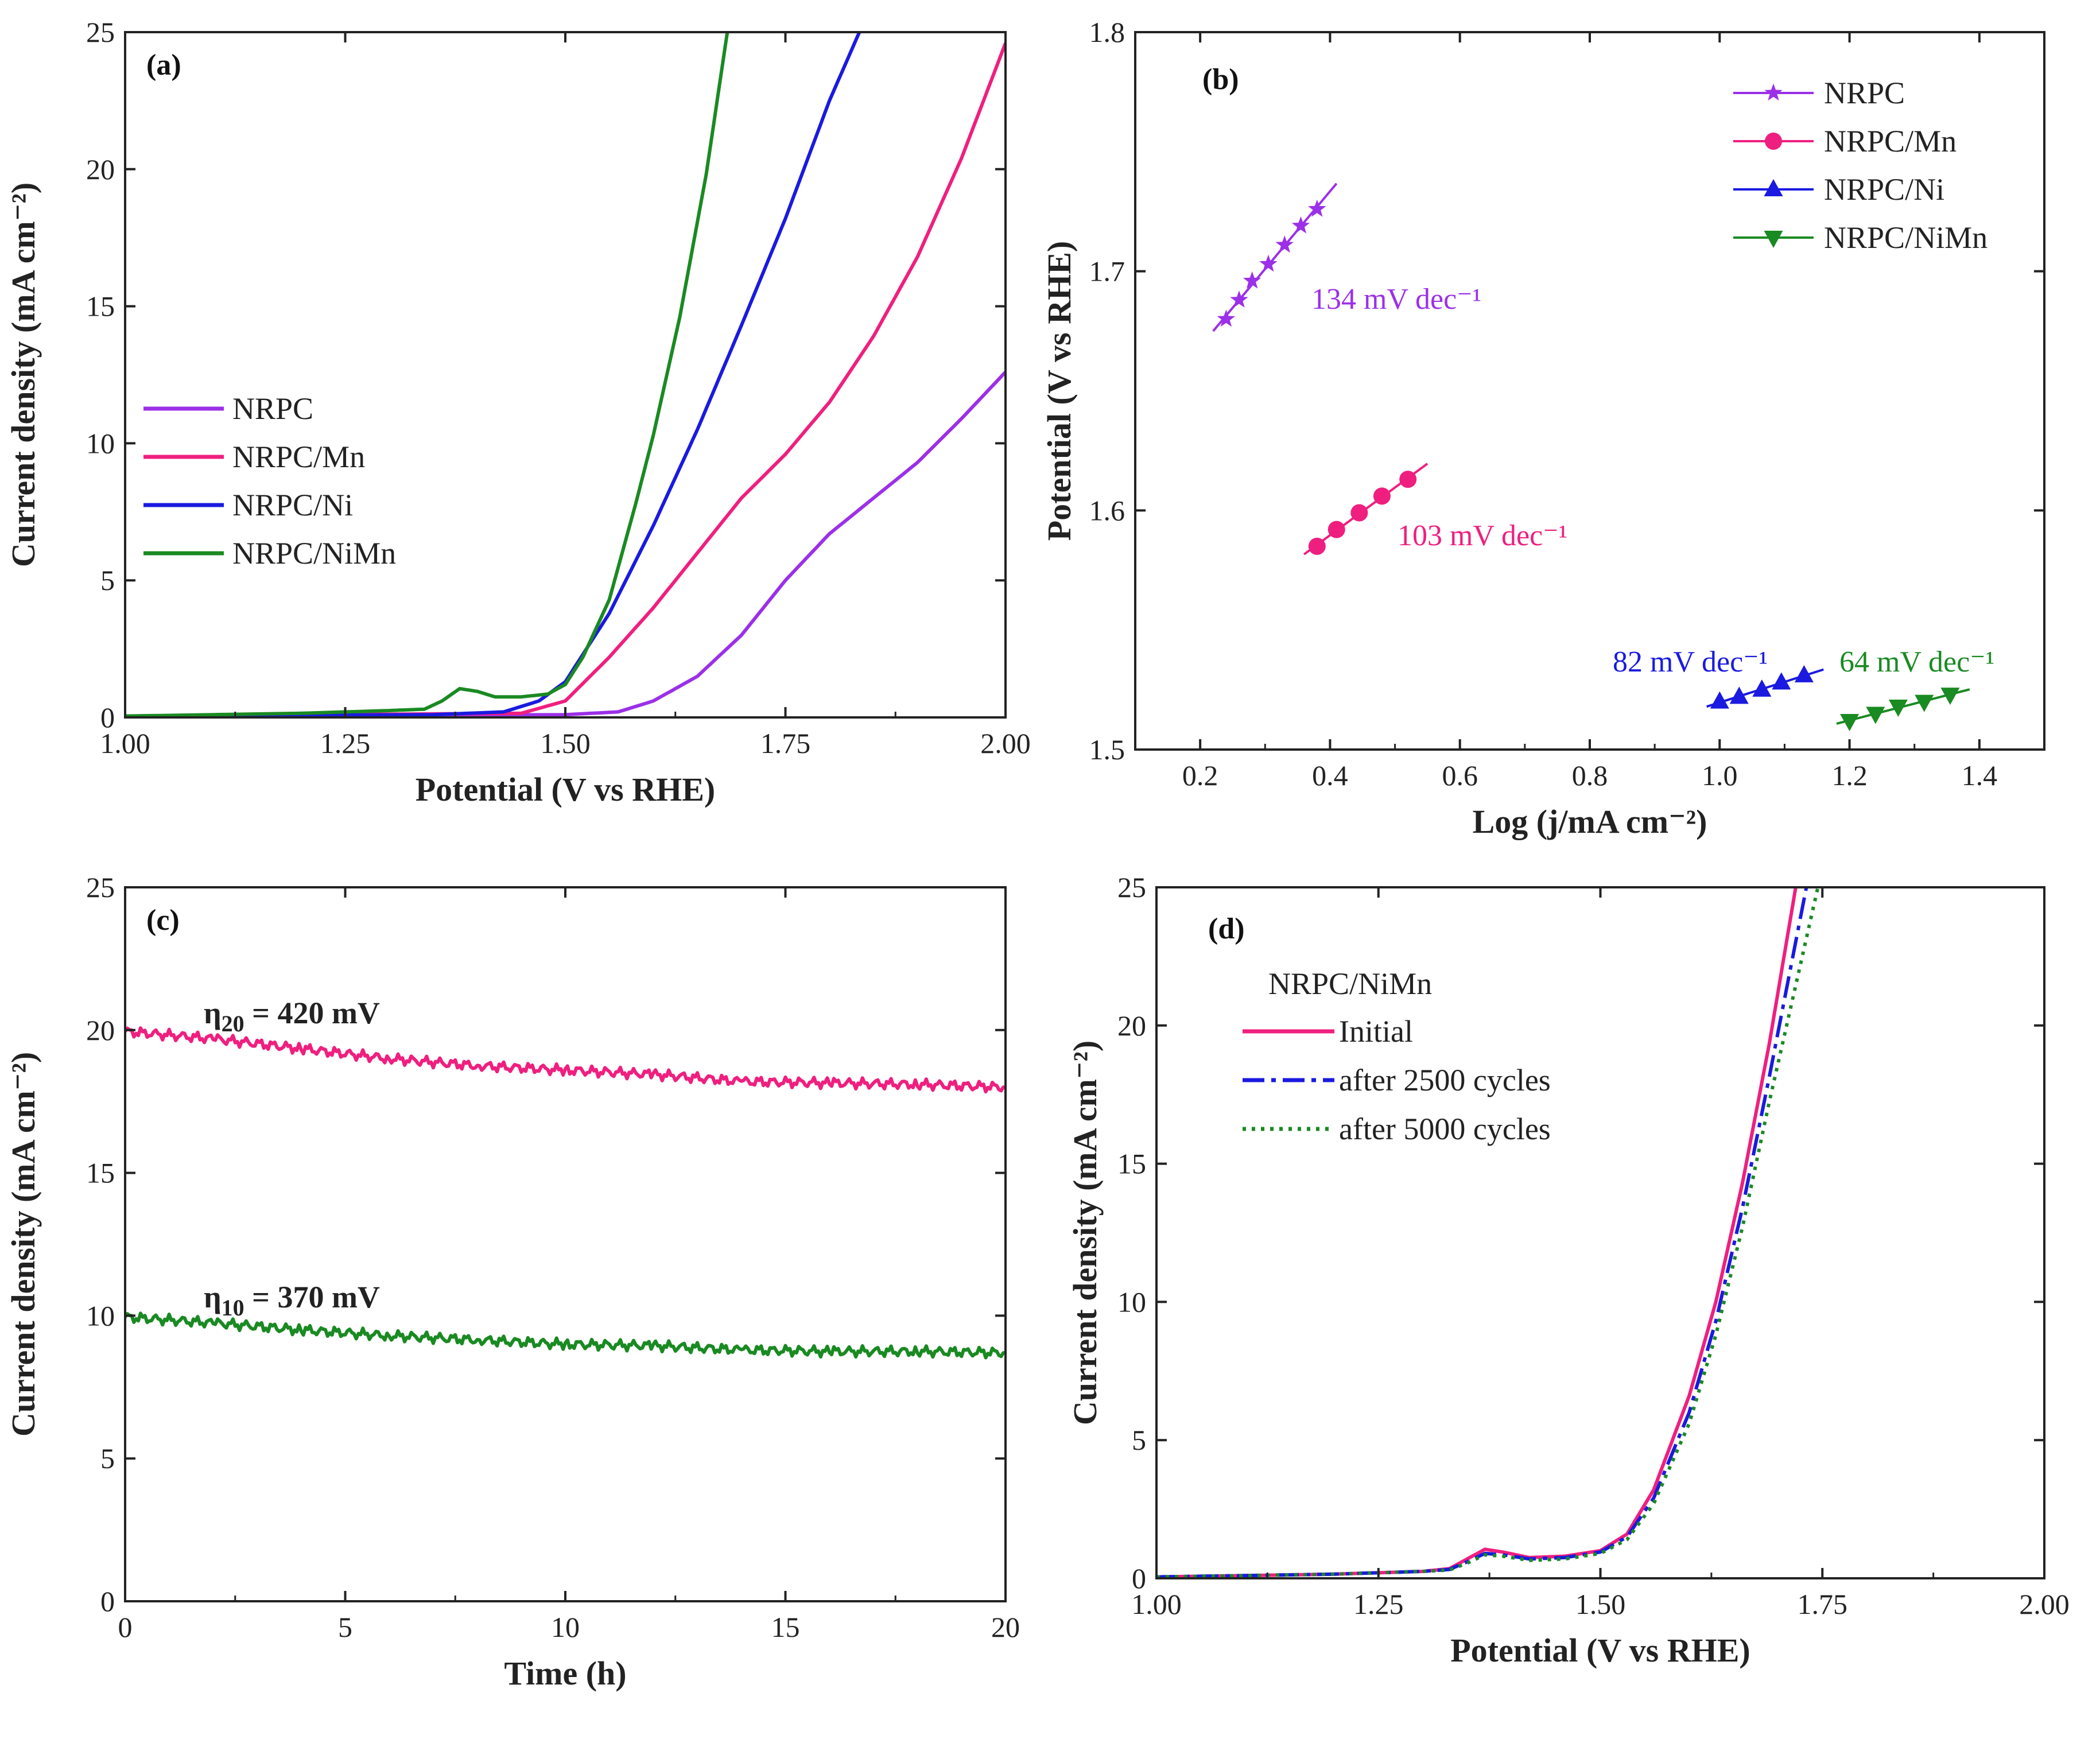  What do you see at coordinates (1200, 775) in the screenshot?
I see `x-tick-label: 0.2` at bounding box center [1200, 775].